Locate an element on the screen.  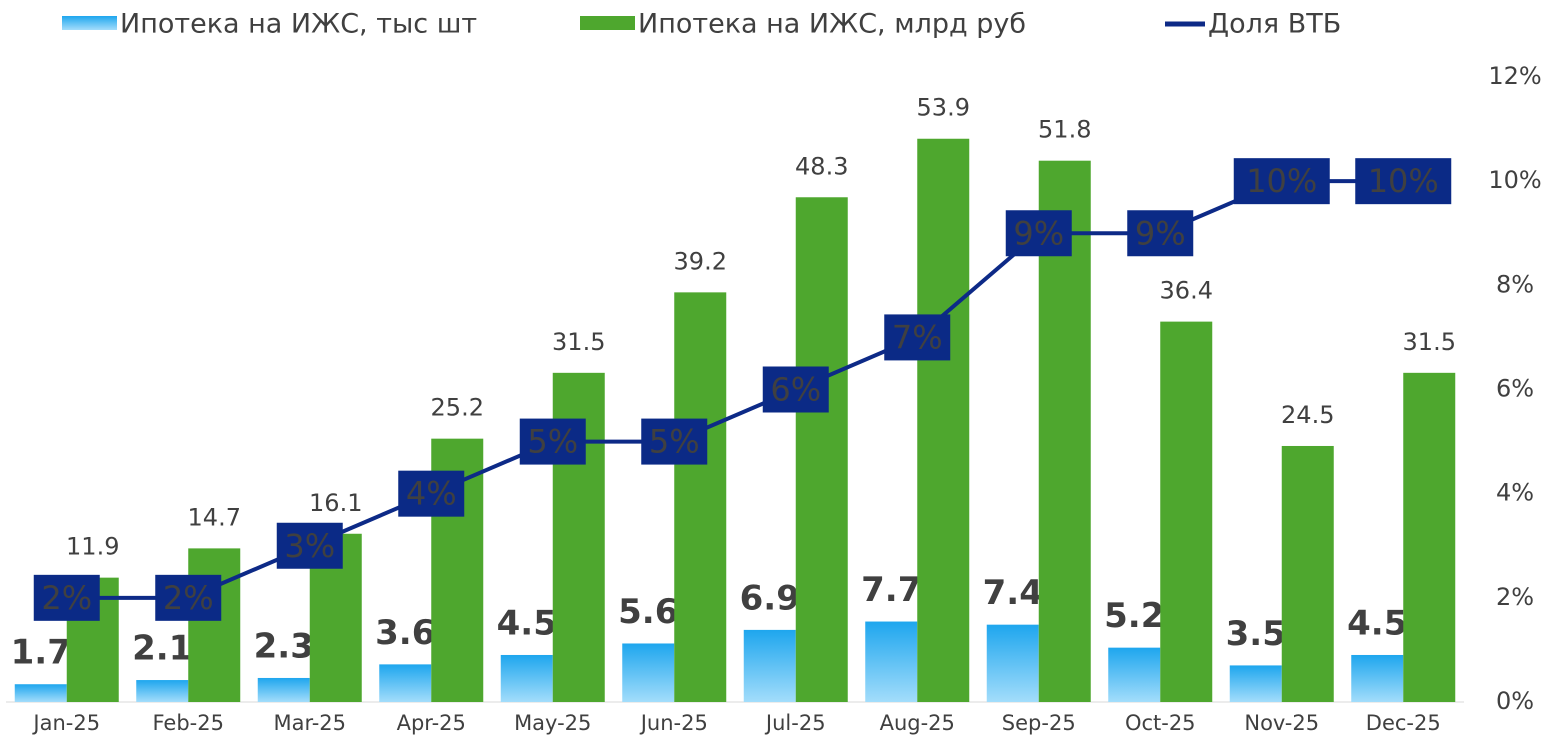
data-label: 3% is located at coordinates (309, 546).